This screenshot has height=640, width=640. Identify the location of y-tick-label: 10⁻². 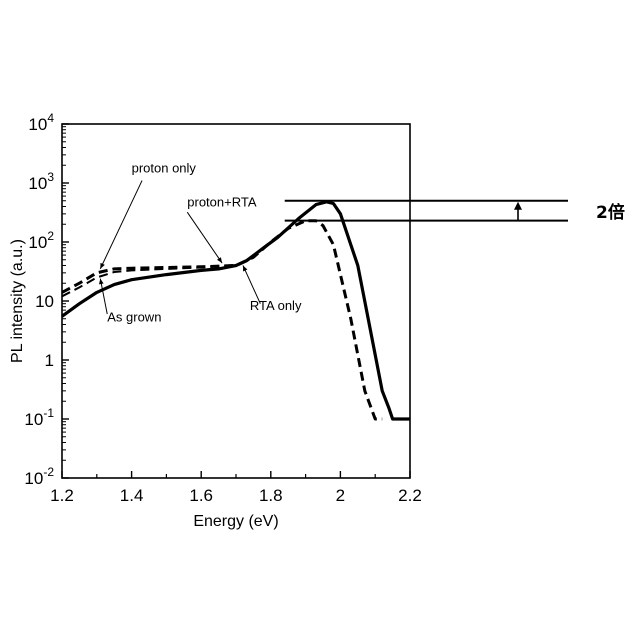
(39, 476).